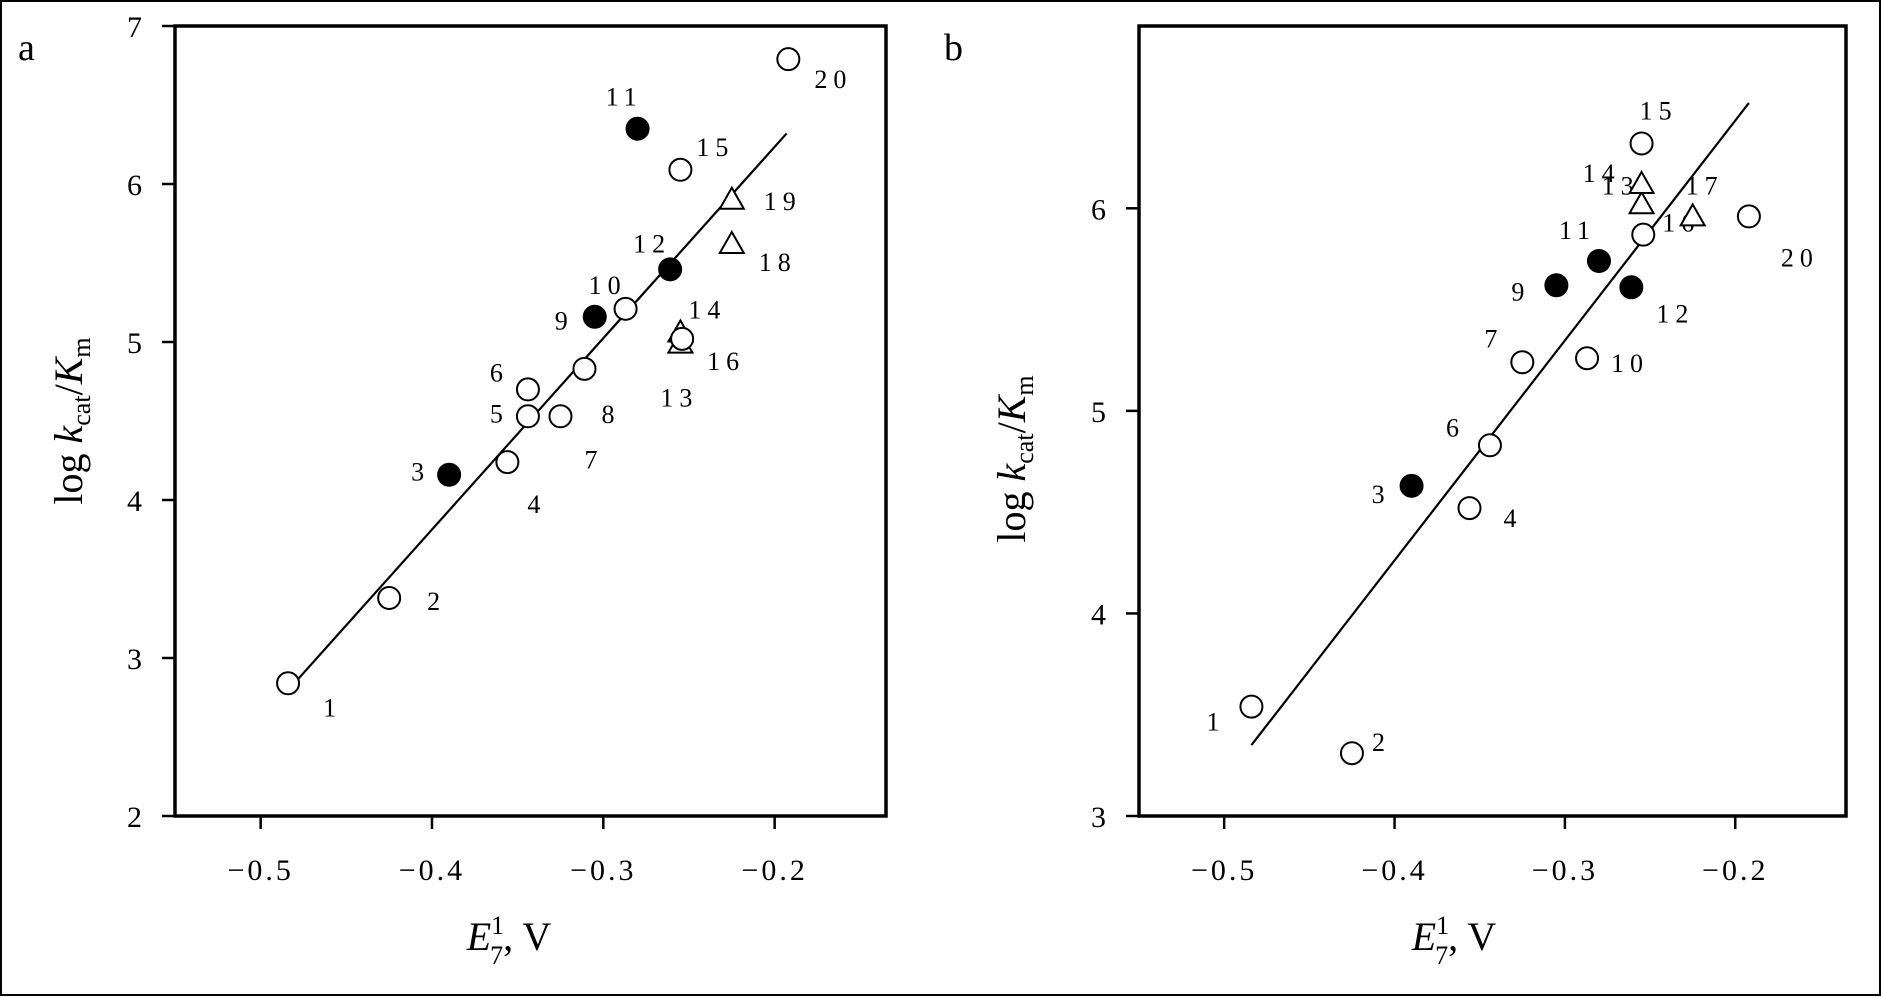 The width and height of the screenshot is (1881, 998). I want to click on data-point-14-triangle, so click(1641, 181).